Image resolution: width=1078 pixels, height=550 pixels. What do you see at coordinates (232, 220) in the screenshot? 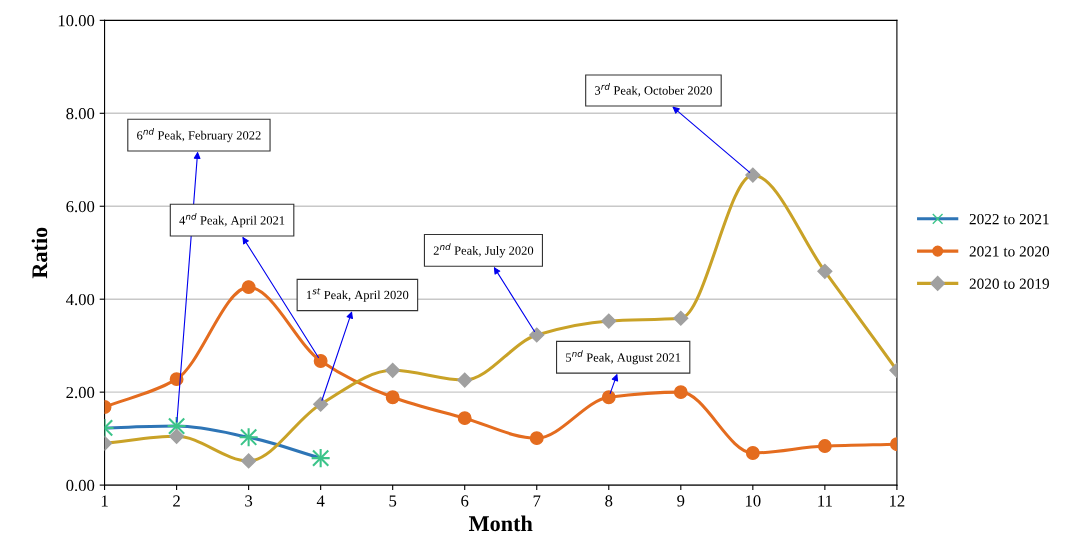
I see `annotation: 4$^{nd}$ Peak, April 2021` at bounding box center [232, 220].